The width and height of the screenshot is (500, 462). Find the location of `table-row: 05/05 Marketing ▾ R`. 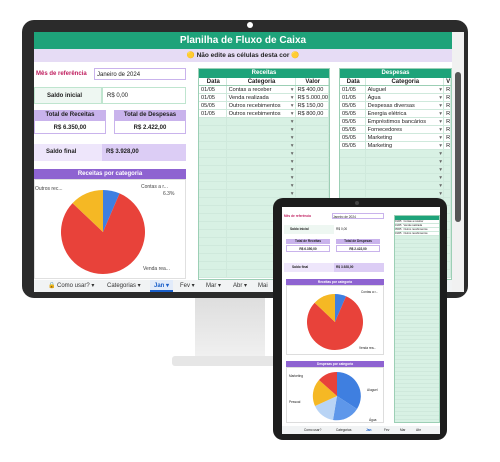

table-row: 05/05 Marketing ▾ R is located at coordinates (395, 146).